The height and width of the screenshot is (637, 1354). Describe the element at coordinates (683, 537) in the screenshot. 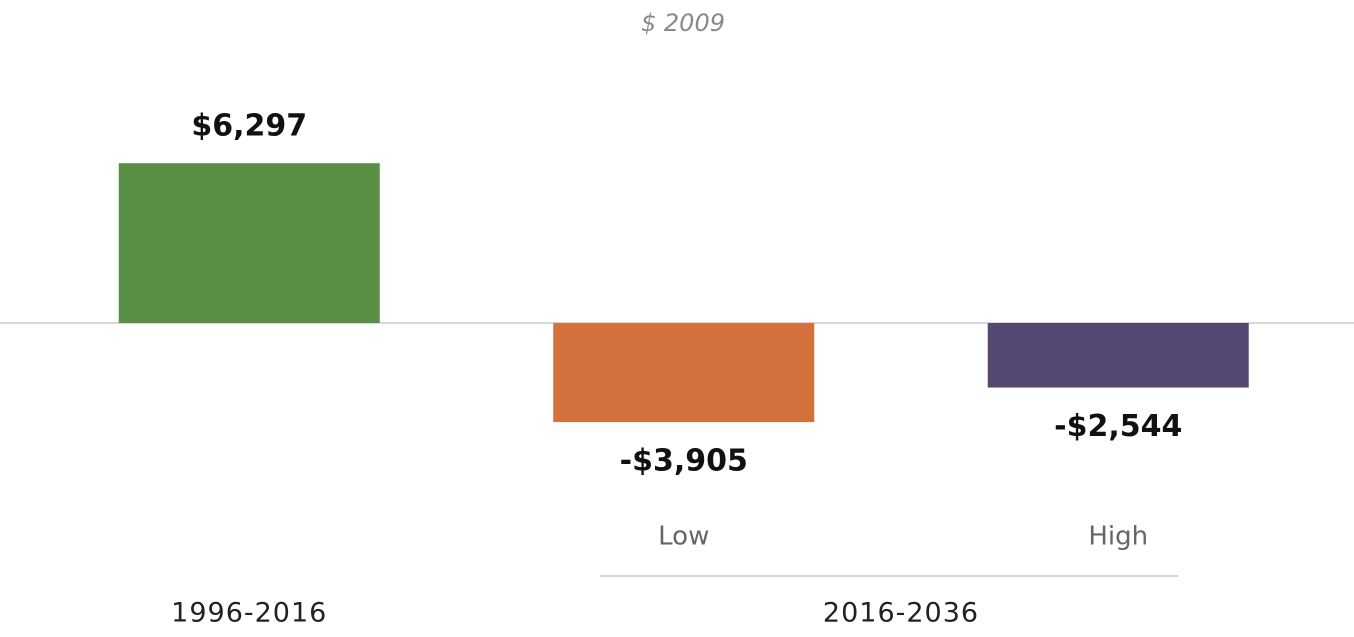

I see `category-label: Low` at that location.